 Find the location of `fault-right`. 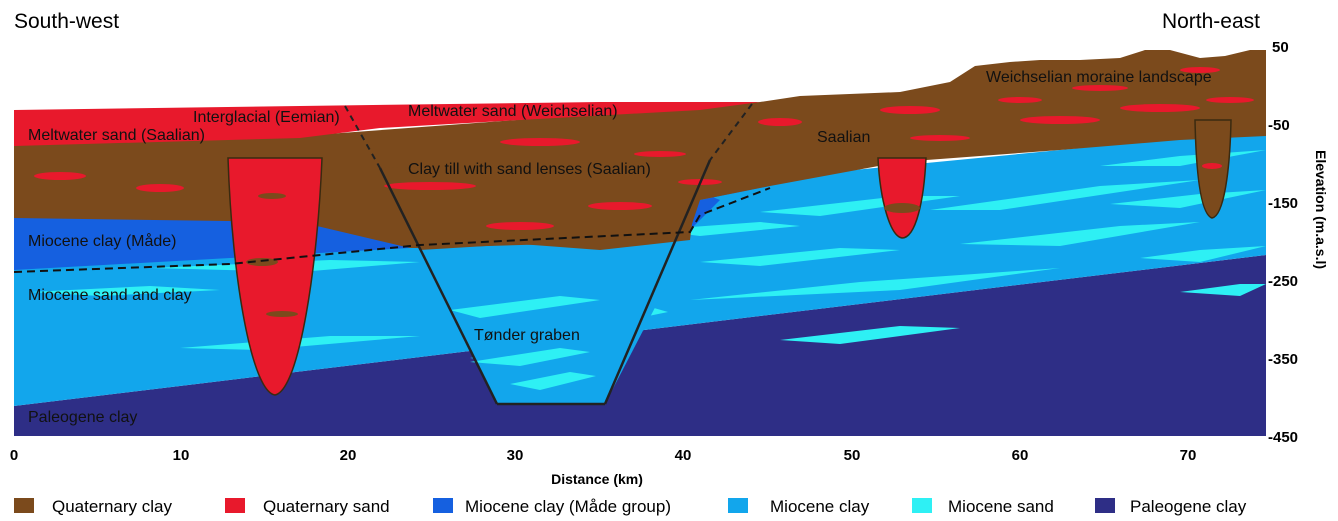

fault-right is located at coordinates (657, 282).